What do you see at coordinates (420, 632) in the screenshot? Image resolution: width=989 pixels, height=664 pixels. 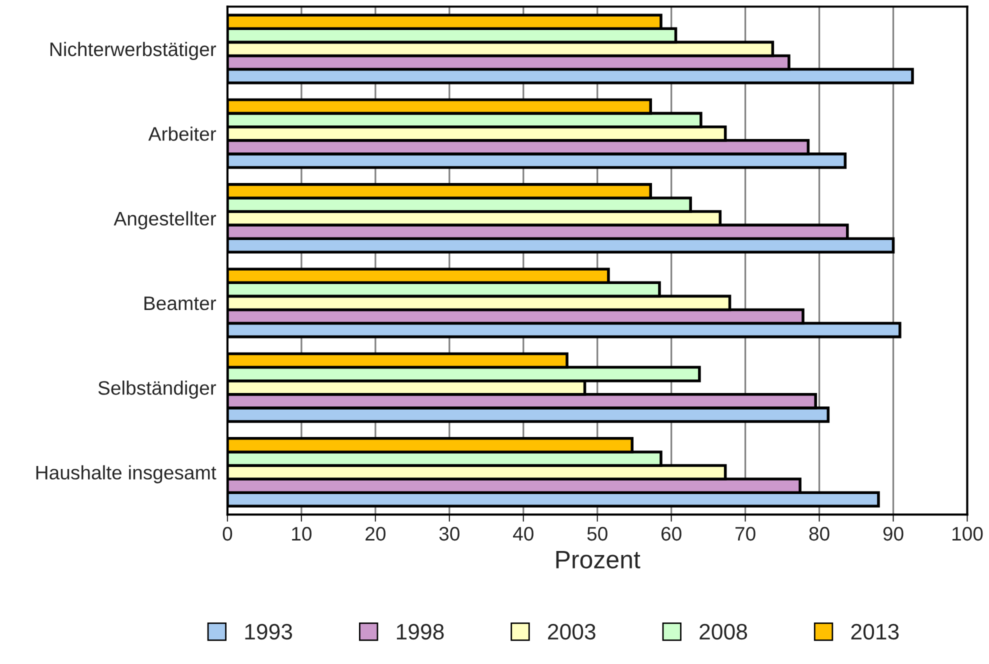 I see `legend-label: 1998` at bounding box center [420, 632].